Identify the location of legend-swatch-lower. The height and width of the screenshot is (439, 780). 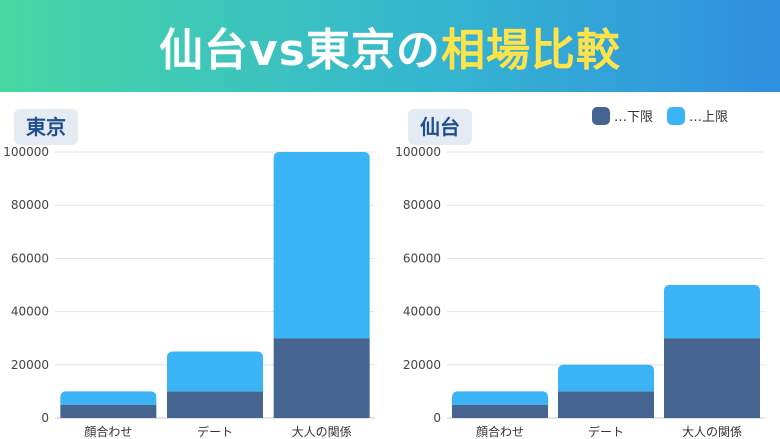
(601, 115).